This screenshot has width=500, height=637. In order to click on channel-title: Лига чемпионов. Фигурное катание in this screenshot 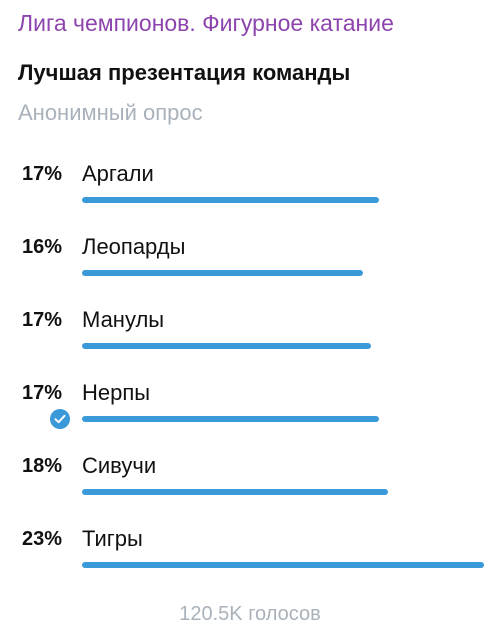, I will do `click(206, 23)`.